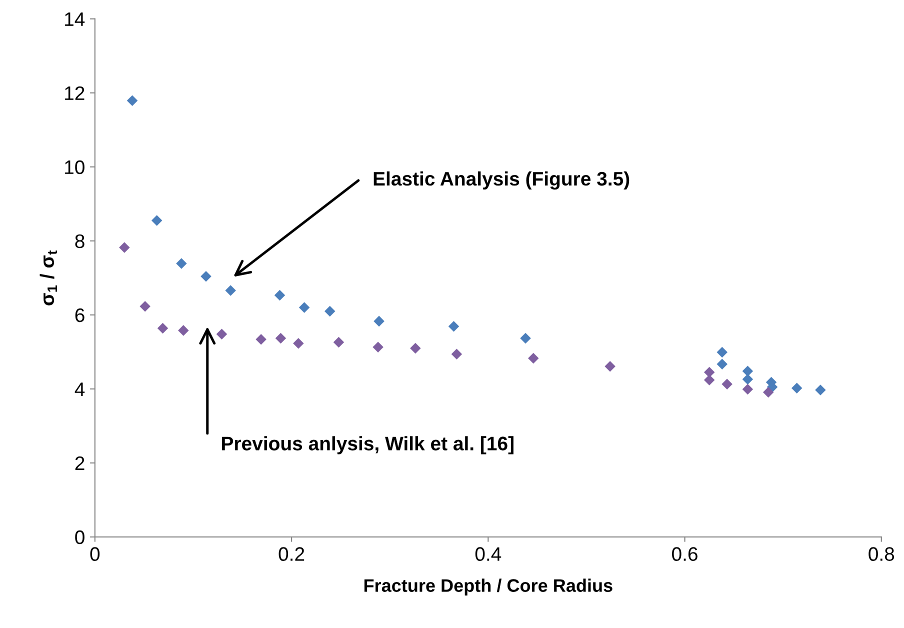 Image resolution: width=904 pixels, height=628 pixels. I want to click on y-tick-label: 12, so click(74, 93).